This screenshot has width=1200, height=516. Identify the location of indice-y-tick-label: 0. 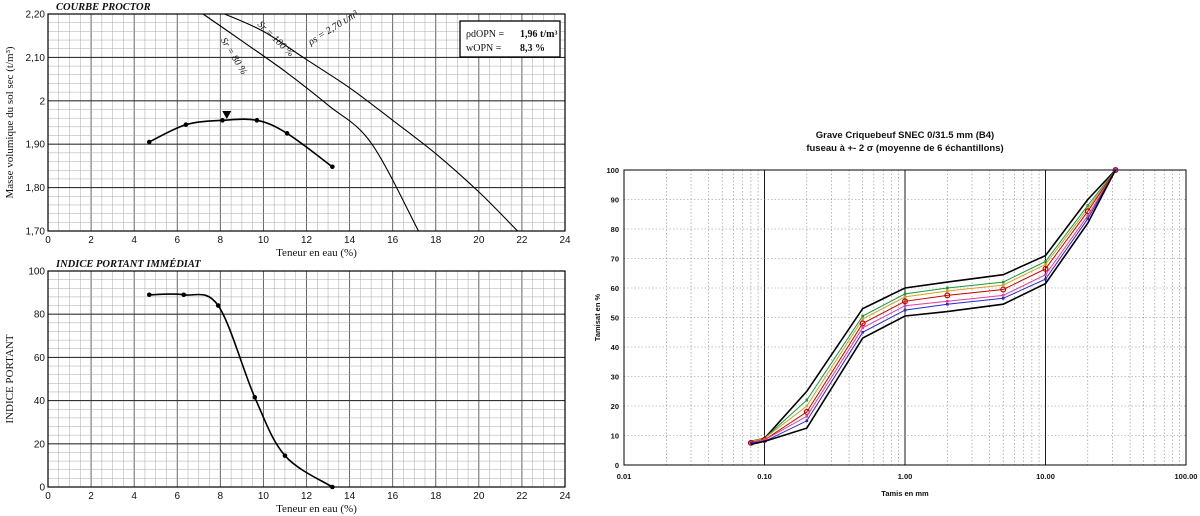
(42, 488).